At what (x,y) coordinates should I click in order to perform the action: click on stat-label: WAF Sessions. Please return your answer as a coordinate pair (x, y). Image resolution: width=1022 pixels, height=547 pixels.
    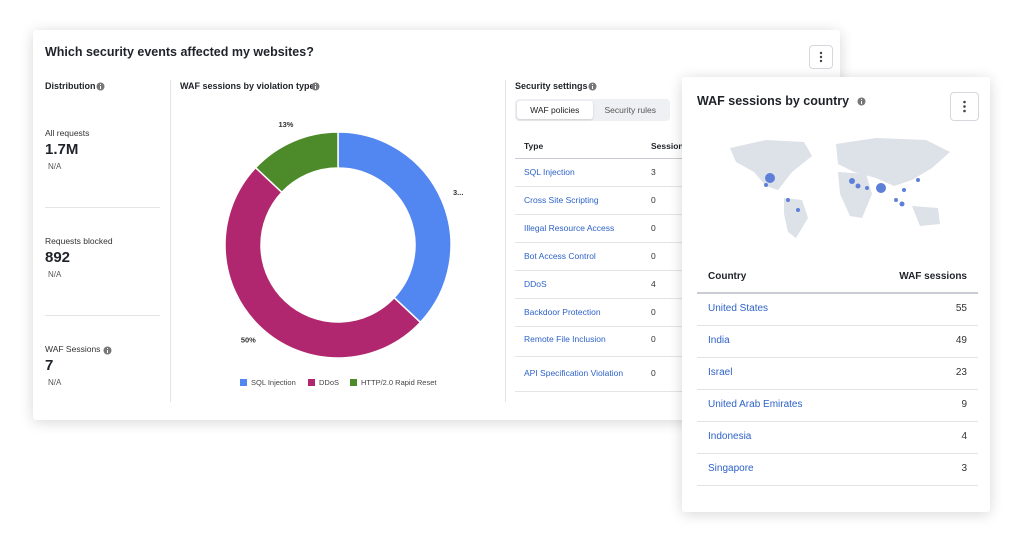
    Looking at the image, I should click on (73, 349).